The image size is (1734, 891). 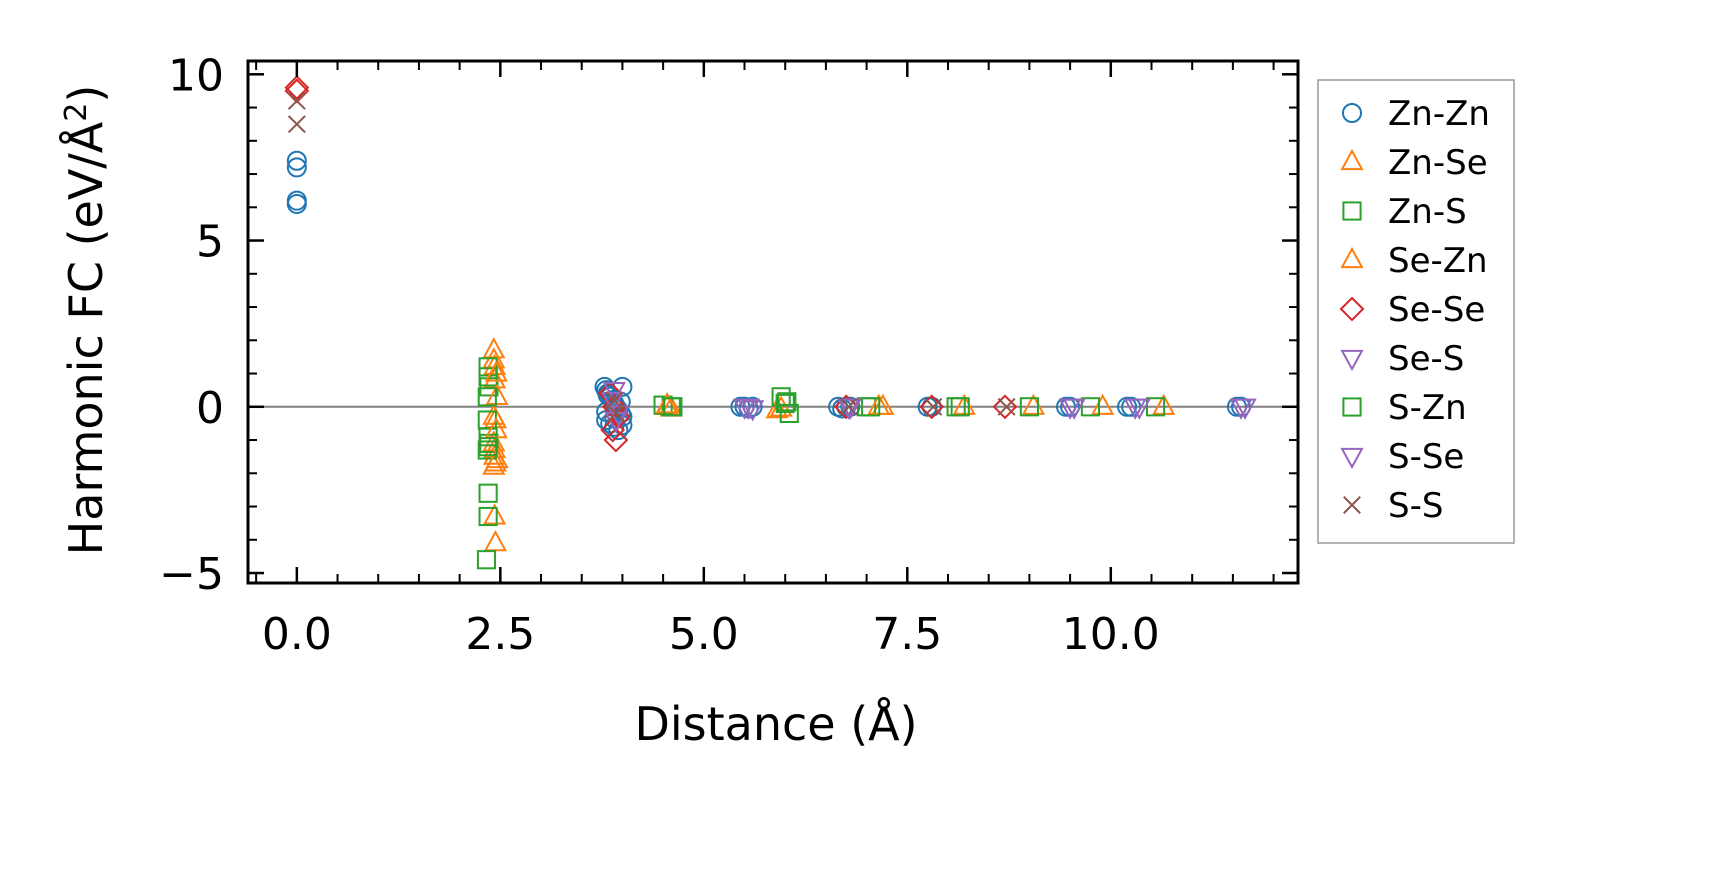 I want to click on legend-marker-s-zn, so click(x=1352, y=407).